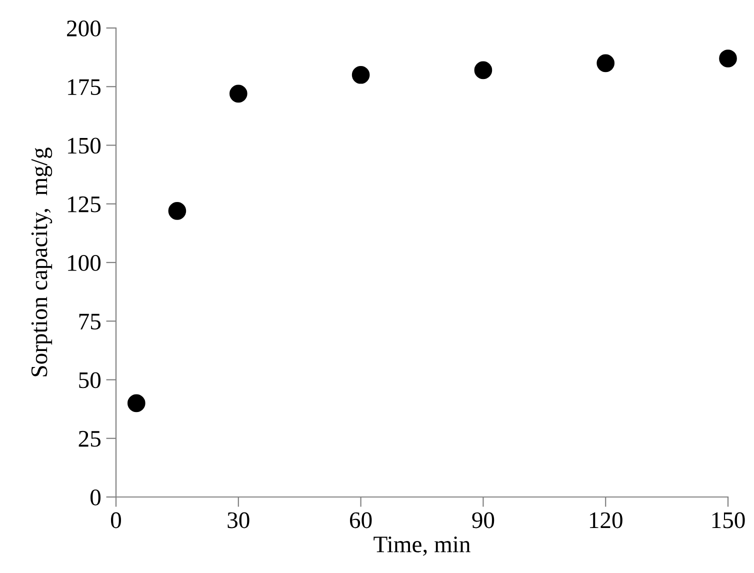  What do you see at coordinates (84, 28) in the screenshot?
I see `y-tick-label: 200` at bounding box center [84, 28].